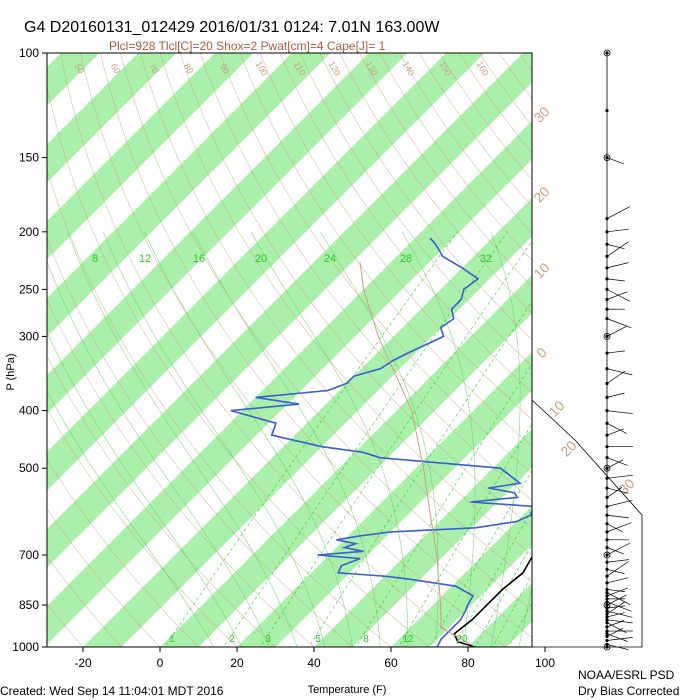  I want to click on y-tick-label: 300, so click(29, 336).